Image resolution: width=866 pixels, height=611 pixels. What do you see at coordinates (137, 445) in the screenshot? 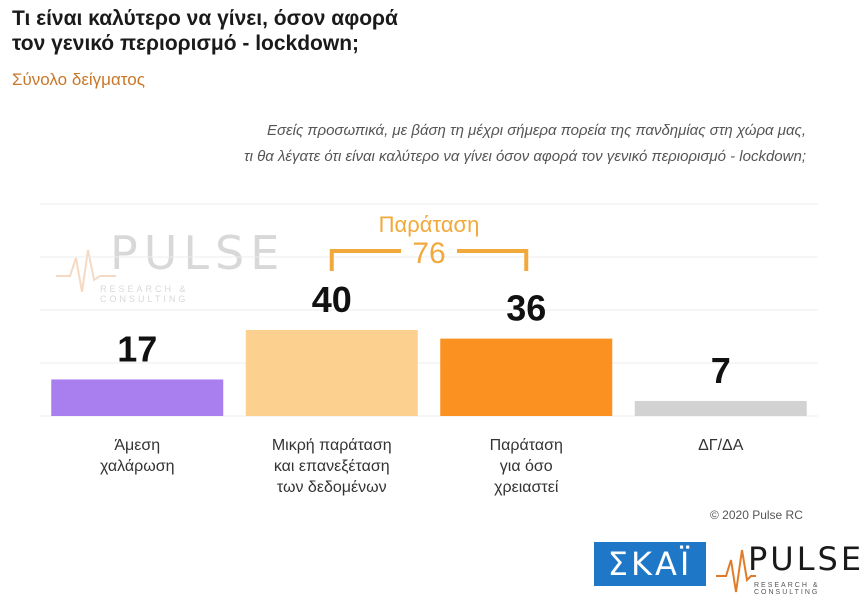
I see `category-label-1-line-1: Άμεση` at bounding box center [137, 445].